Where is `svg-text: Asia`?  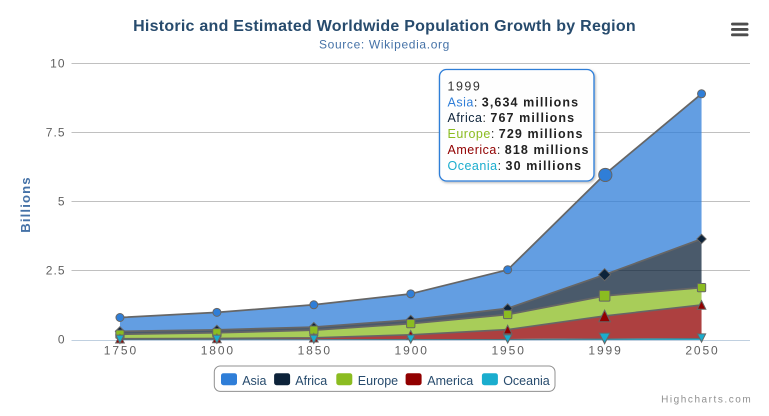
svg-text: Asia is located at coordinates (254, 381).